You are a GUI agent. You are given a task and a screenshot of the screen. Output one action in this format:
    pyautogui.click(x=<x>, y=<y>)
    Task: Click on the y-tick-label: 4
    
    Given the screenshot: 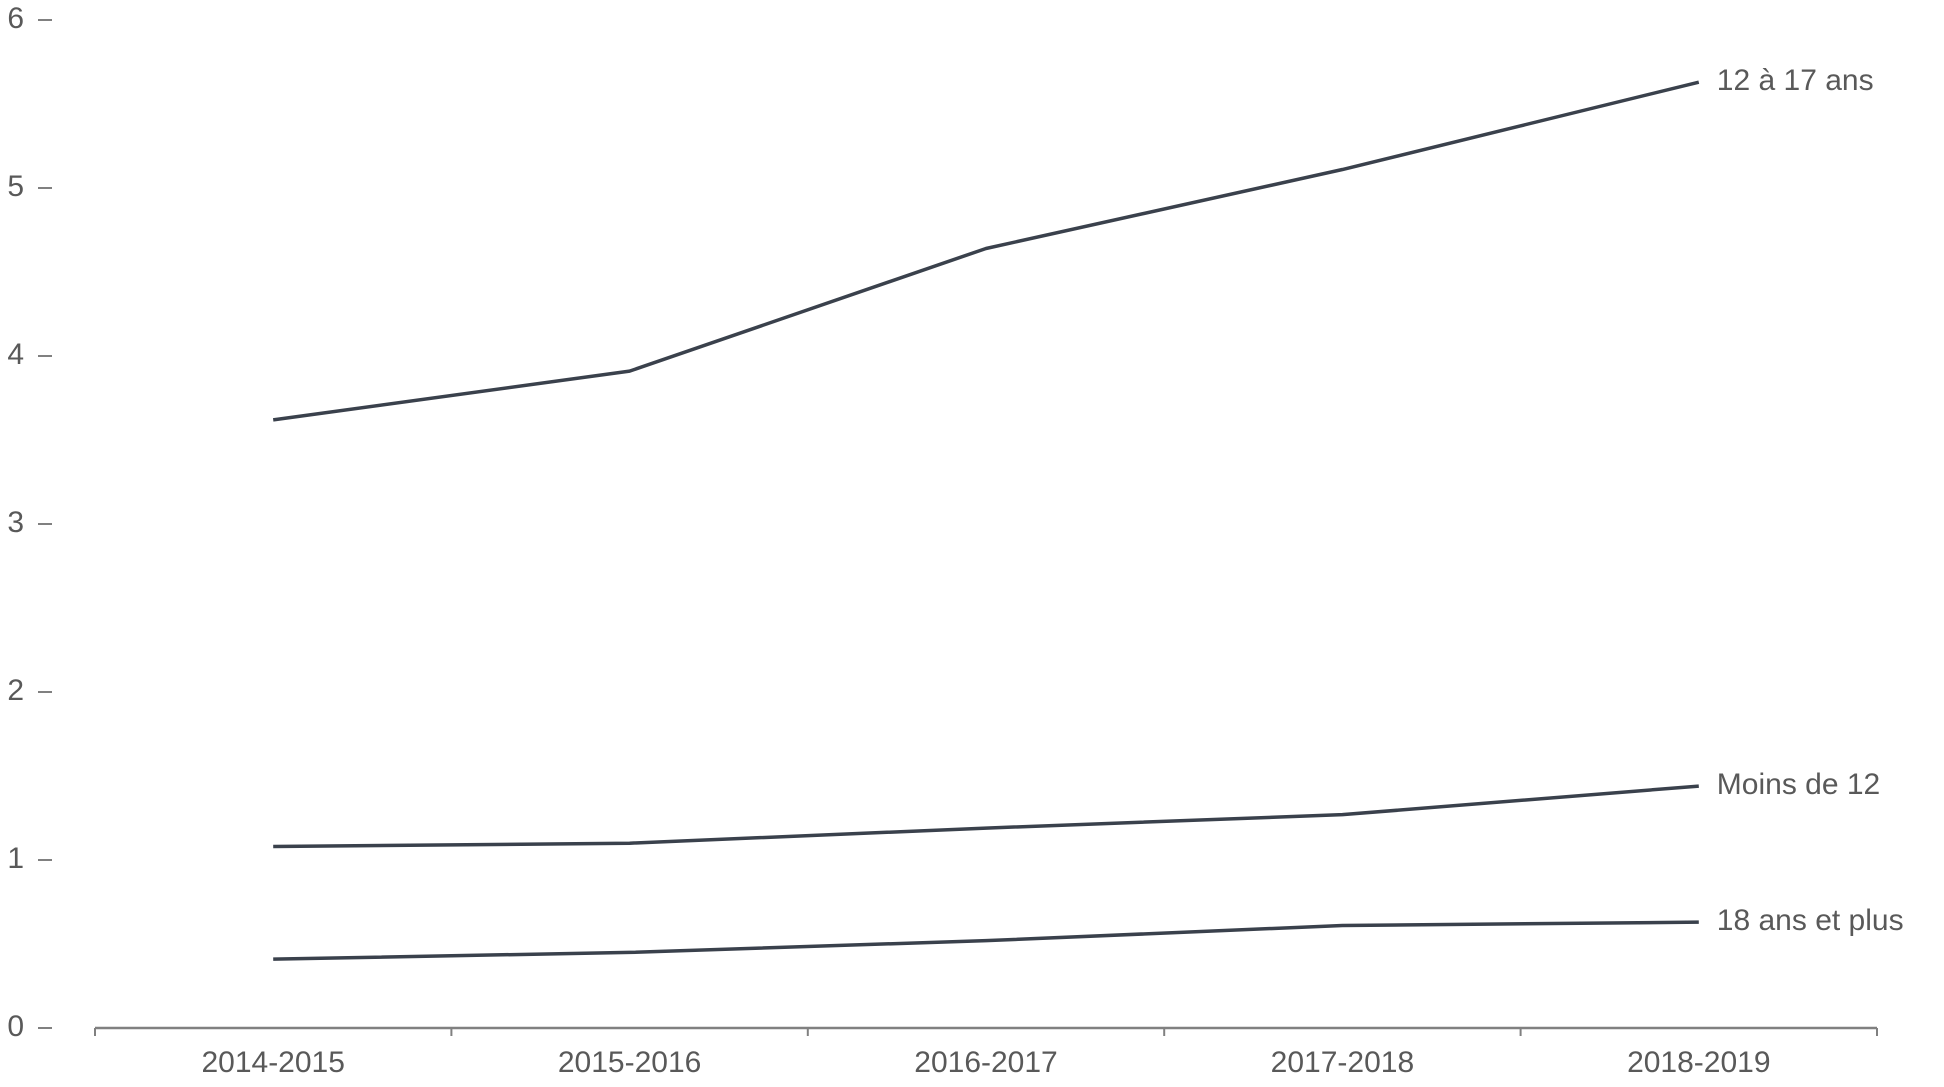 What is the action you would take?
    pyautogui.click(x=15, y=354)
    